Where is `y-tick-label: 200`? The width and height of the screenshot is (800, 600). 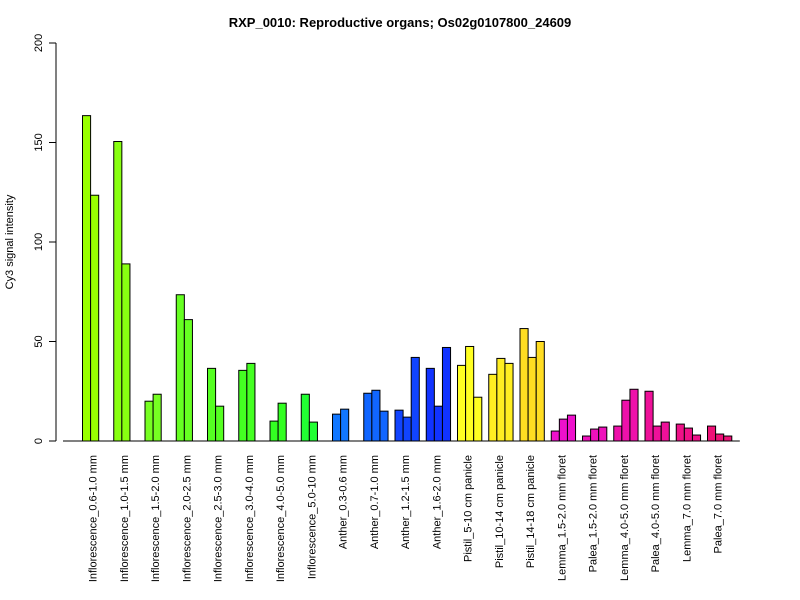
y-tick-label: 200 is located at coordinates (39, 43).